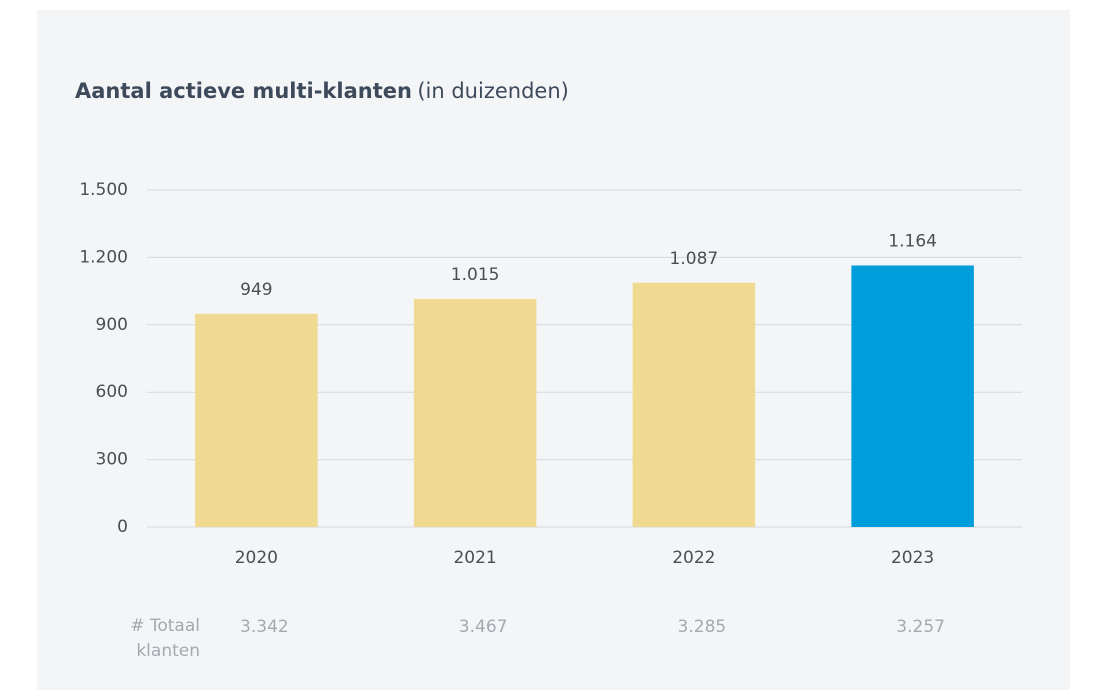 Image resolution: width=1107 pixels, height=699 pixels. What do you see at coordinates (243, 91) in the screenshot?
I see `chart-title: Aantal actieve multi-klanten` at bounding box center [243, 91].